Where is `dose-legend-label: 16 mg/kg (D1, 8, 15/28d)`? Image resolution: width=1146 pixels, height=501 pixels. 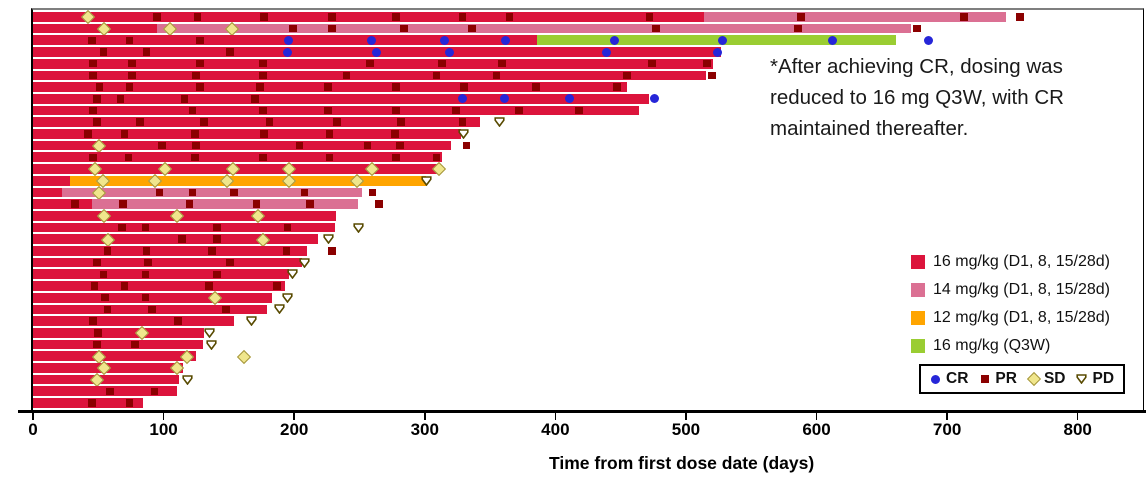 dose-legend-label: 16 mg/kg (D1, 8, 15/28d) is located at coordinates (1021, 261).